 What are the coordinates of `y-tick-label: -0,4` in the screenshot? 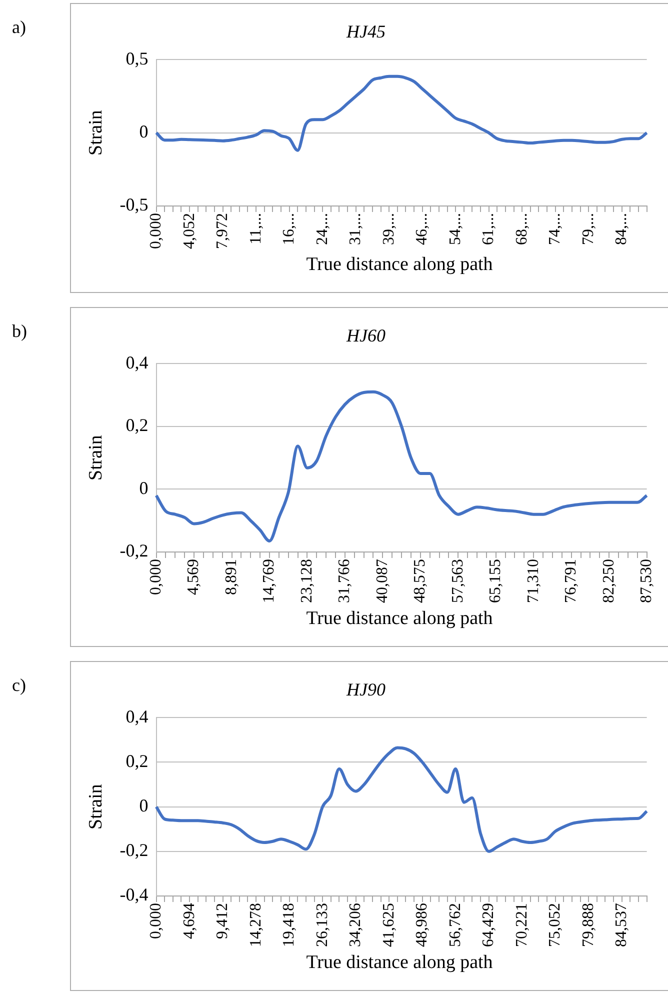 It's located at (134, 894).